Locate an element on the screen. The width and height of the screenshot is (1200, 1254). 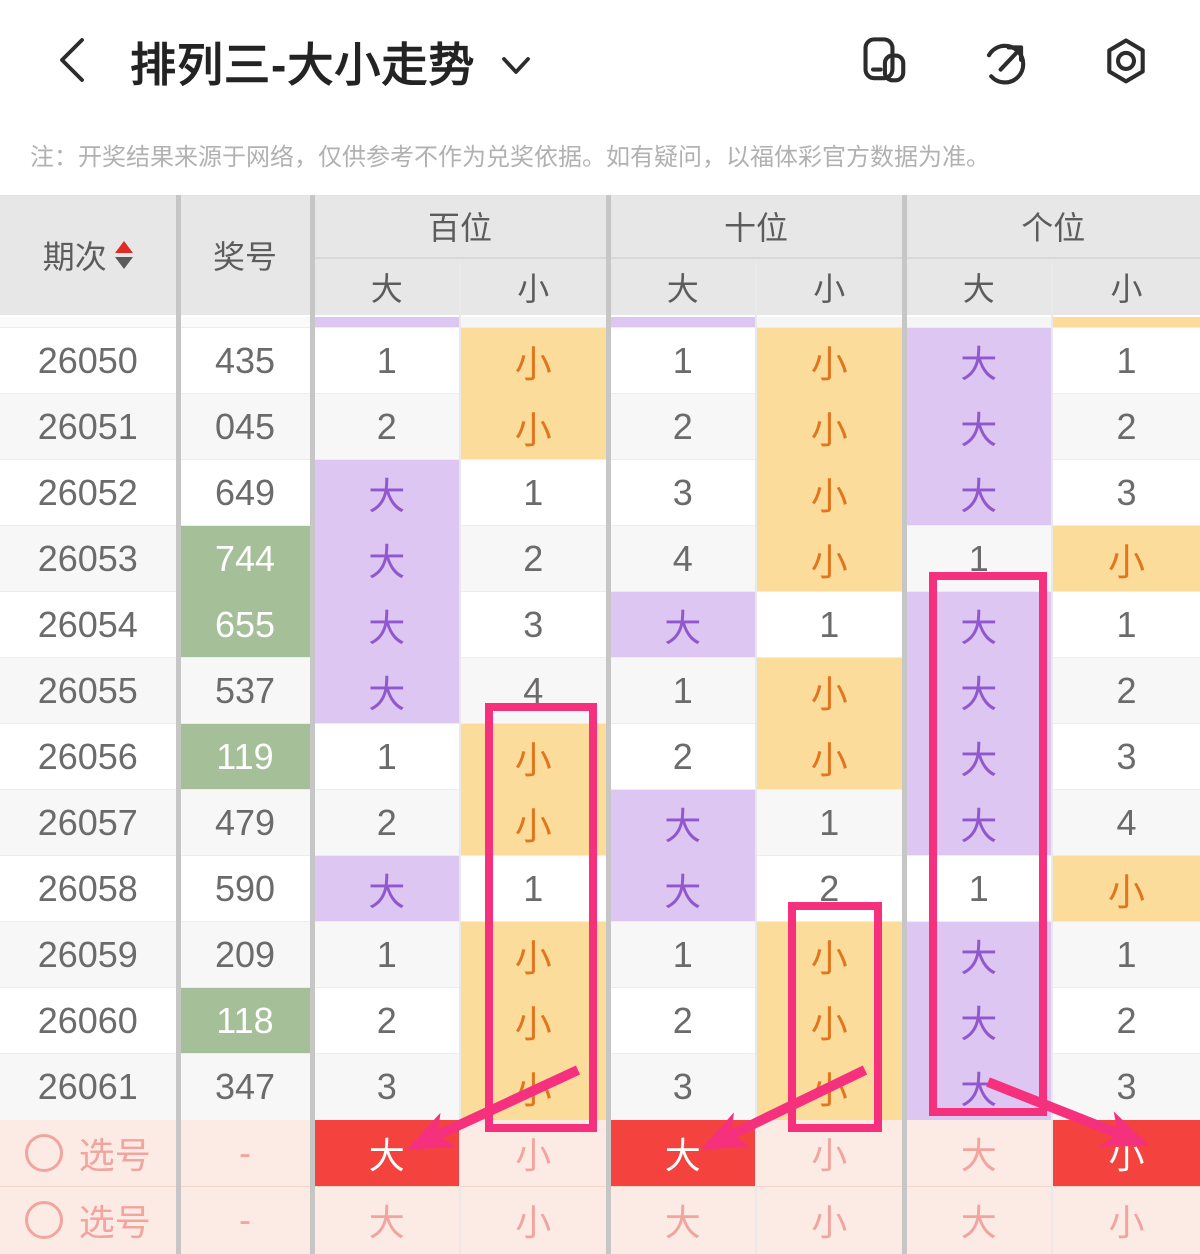
trend-row-26054: 26054 655 大 3 大 1 大 1 is located at coordinates (600, 624).